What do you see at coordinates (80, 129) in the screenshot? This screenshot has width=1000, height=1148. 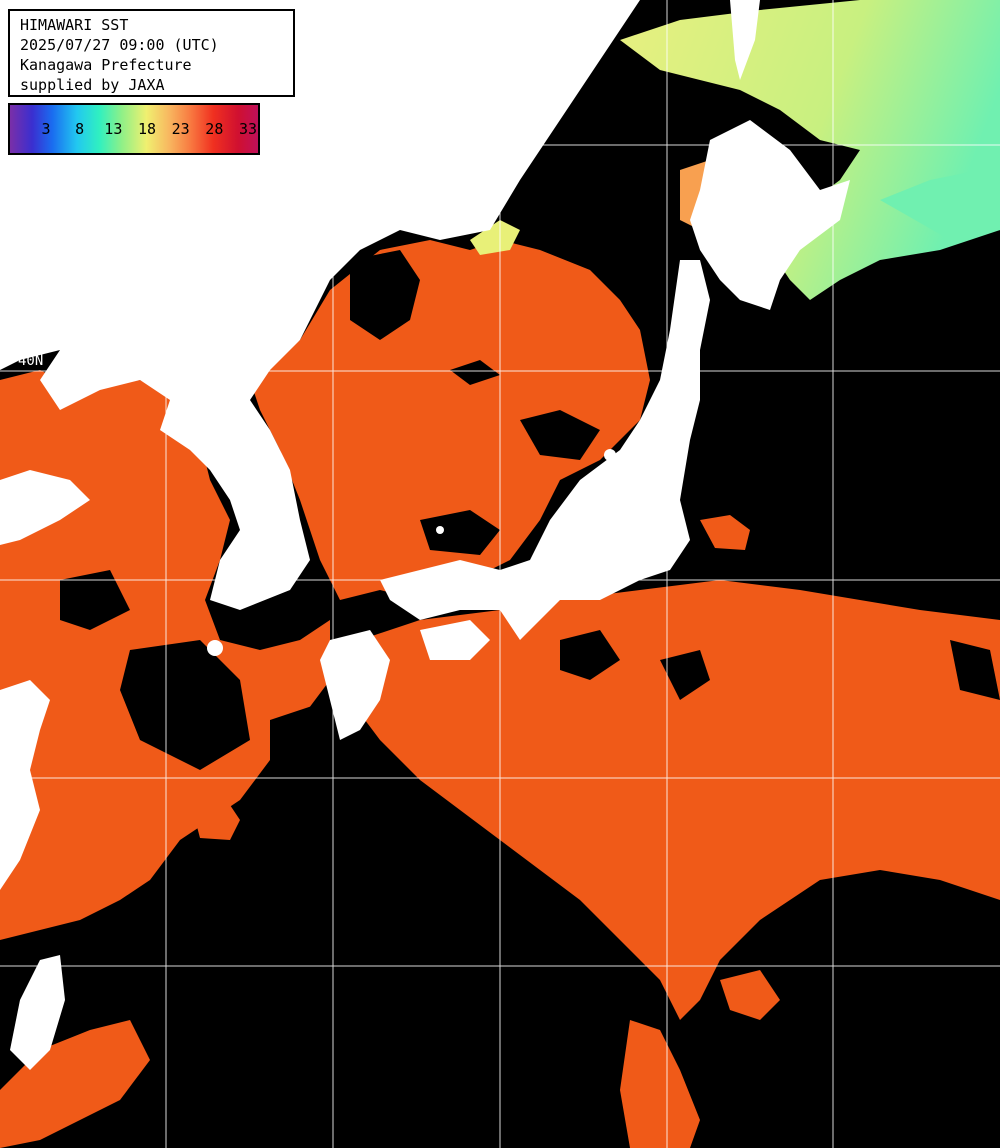 I see `legend-label-8: 8` at bounding box center [80, 129].